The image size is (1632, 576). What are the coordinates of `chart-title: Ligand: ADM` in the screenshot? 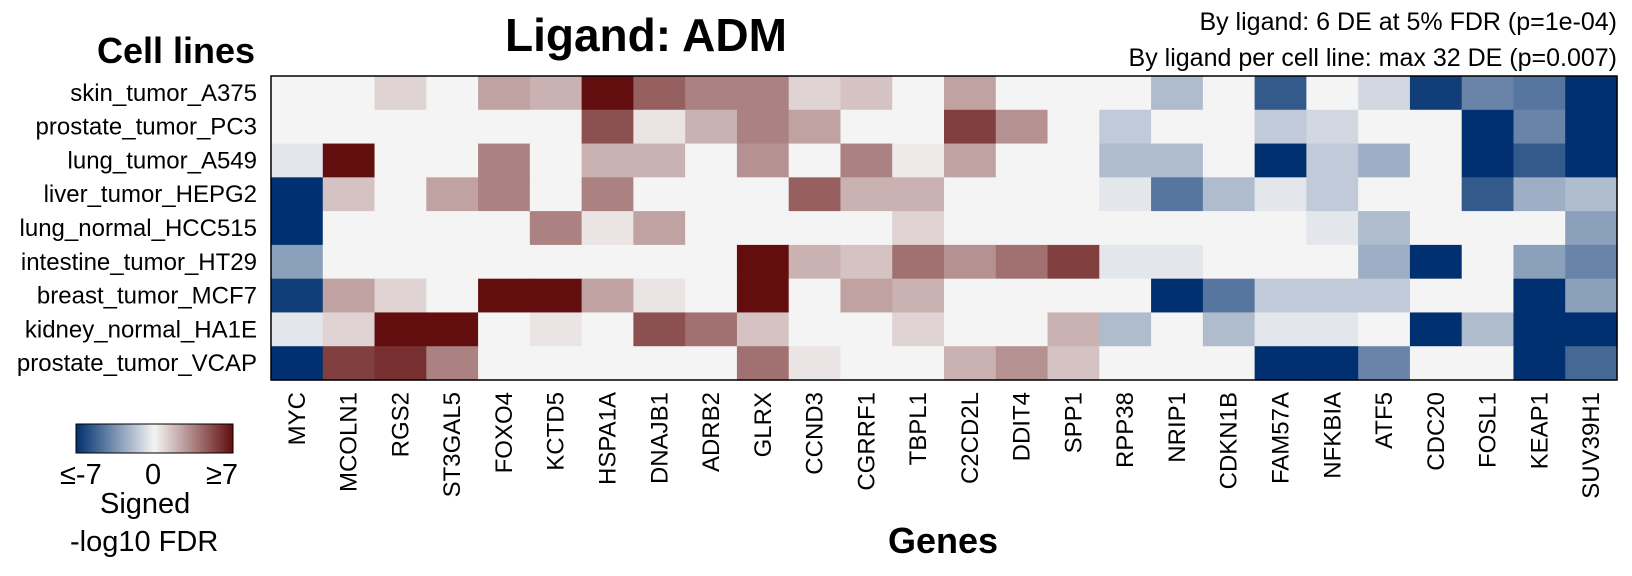 It's located at (646, 35).